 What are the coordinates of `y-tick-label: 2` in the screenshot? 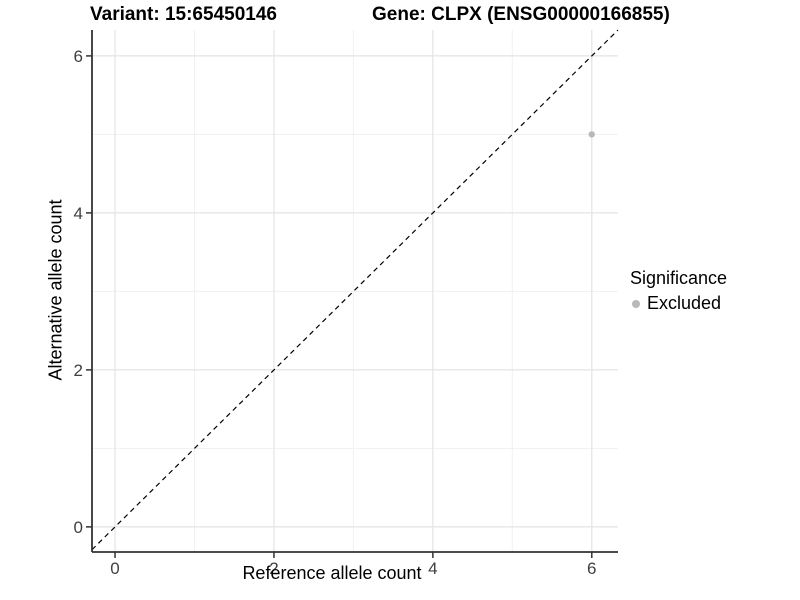 It's located at (78, 370).